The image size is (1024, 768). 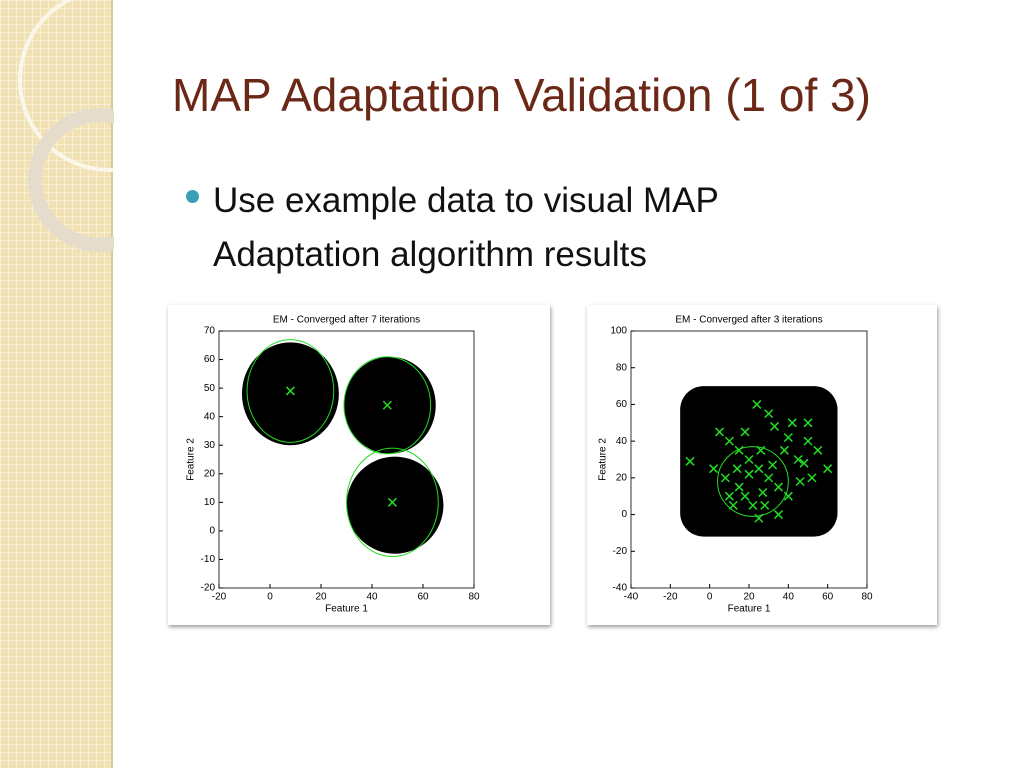 I want to click on side-decoration, so click(x=57, y=384).